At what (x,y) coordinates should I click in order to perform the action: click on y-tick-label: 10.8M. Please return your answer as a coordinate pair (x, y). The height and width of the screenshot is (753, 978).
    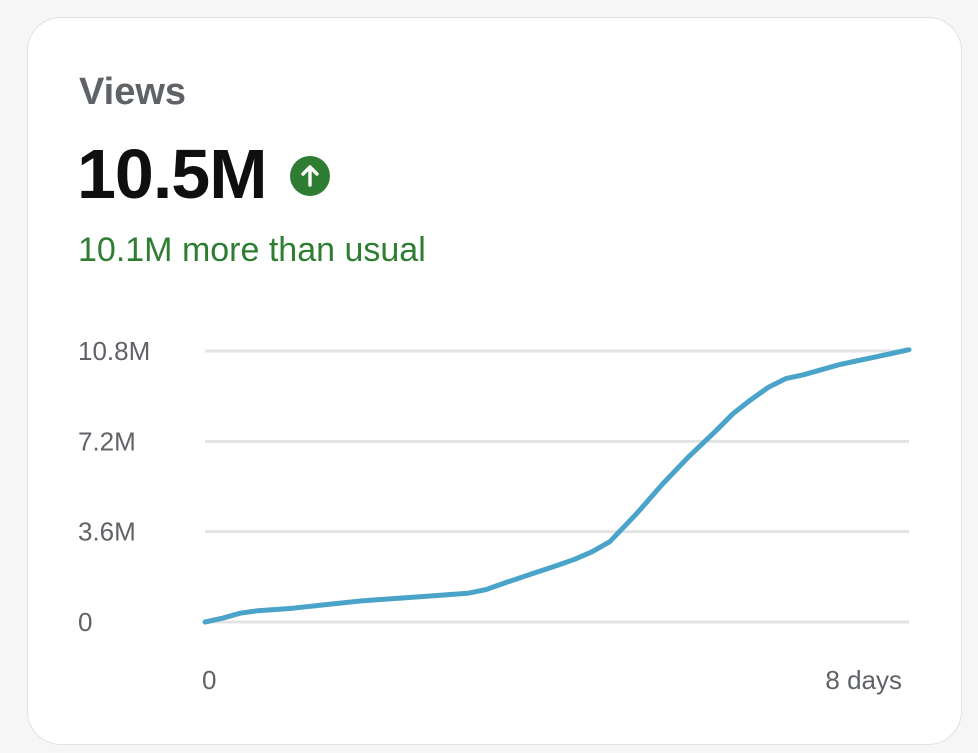
    Looking at the image, I should click on (114, 351).